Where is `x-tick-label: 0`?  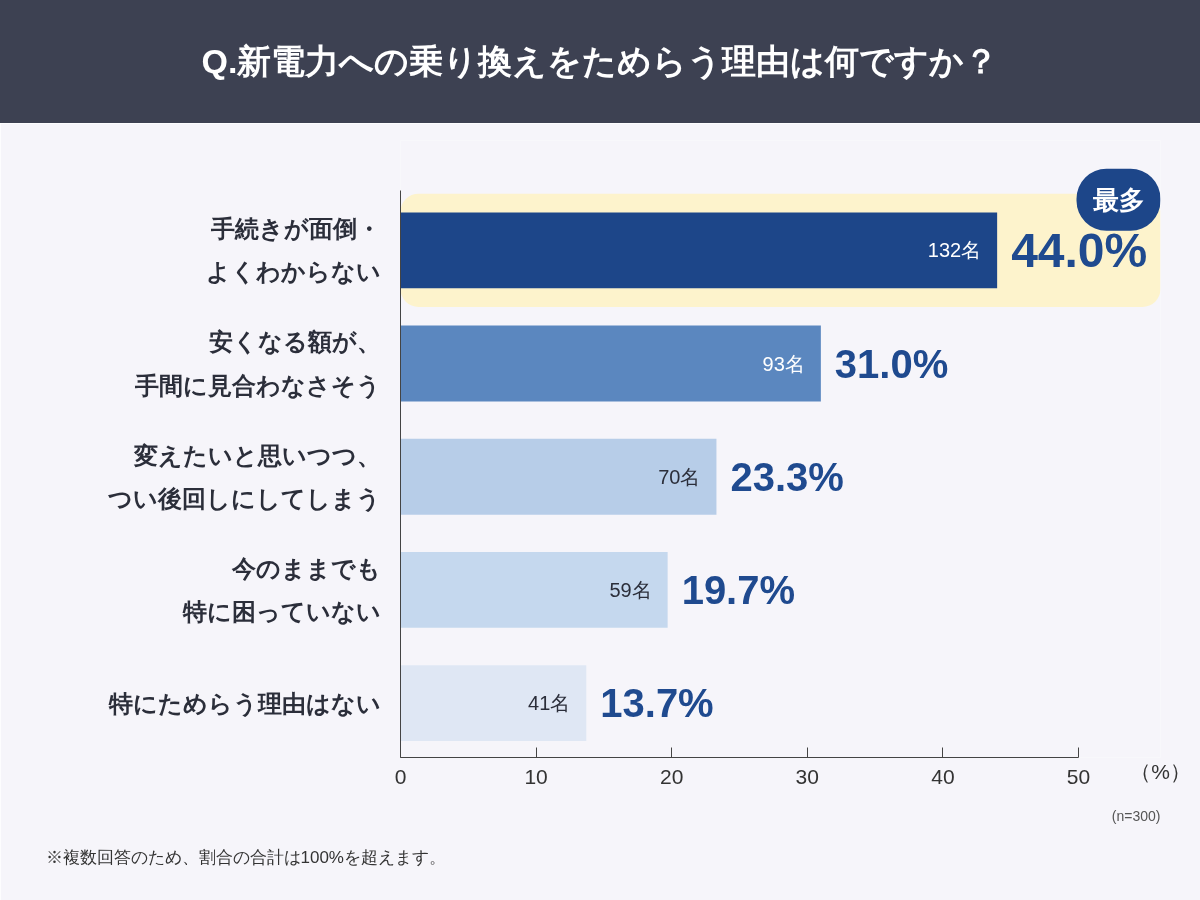 x-tick-label: 0 is located at coordinates (400, 776).